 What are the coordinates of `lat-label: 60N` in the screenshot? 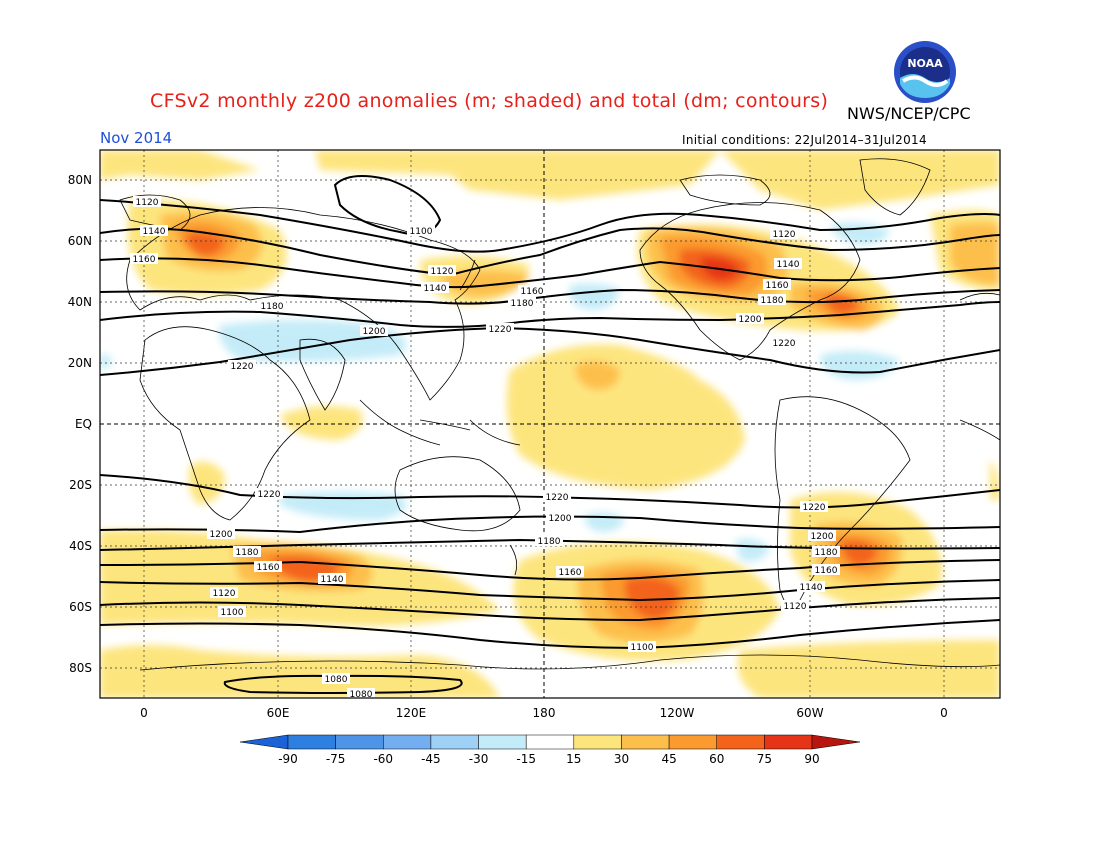 It's located at (80, 241).